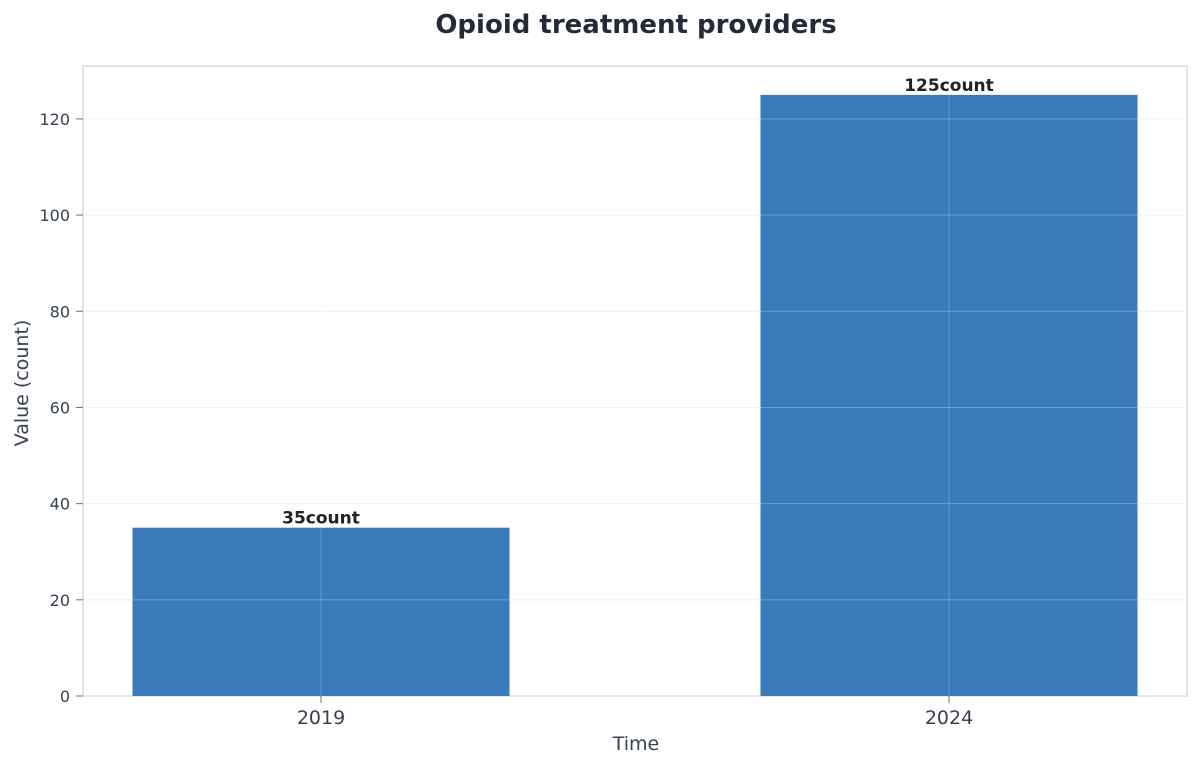 Image resolution: width=1200 pixels, height=767 pixels. I want to click on y-tick-label-1: 20, so click(60, 600).